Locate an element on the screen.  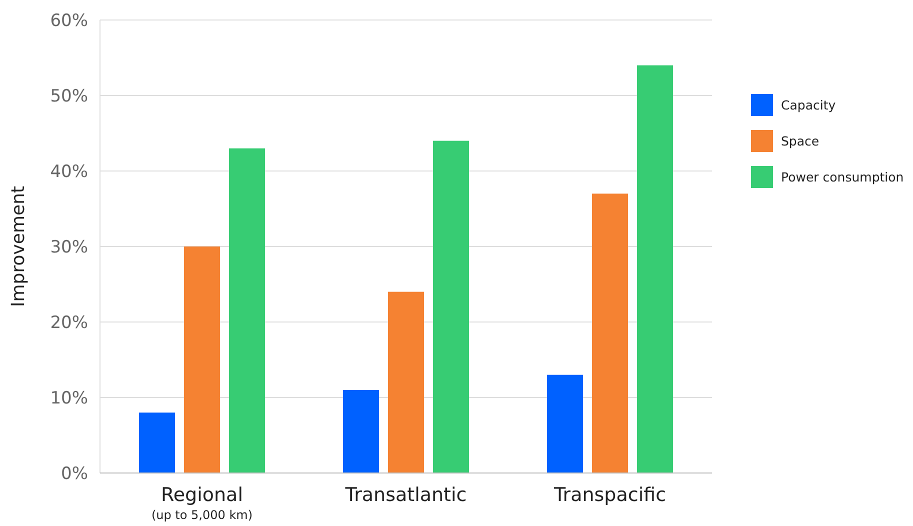
y-tick-label: 60% is located at coordinates (69, 20).